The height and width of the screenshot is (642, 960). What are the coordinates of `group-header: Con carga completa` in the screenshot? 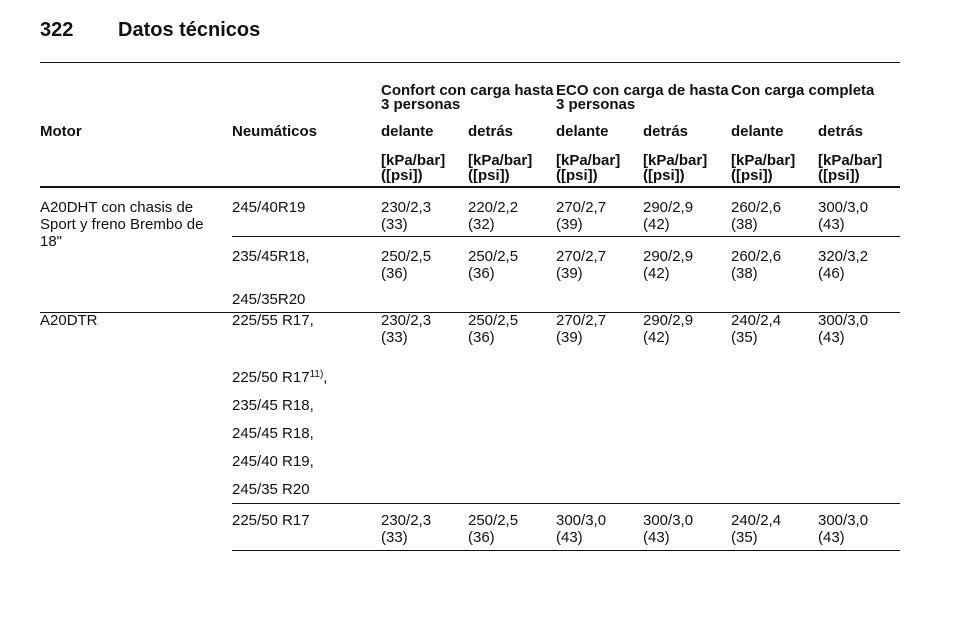 It's located at (803, 90).